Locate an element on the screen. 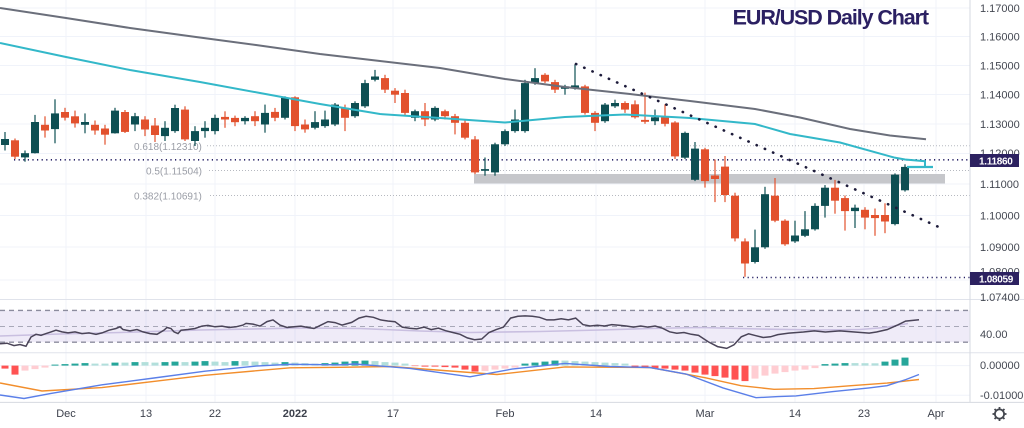 This screenshot has height=428, width=1024. svg-text: Feb is located at coordinates (505, 414).